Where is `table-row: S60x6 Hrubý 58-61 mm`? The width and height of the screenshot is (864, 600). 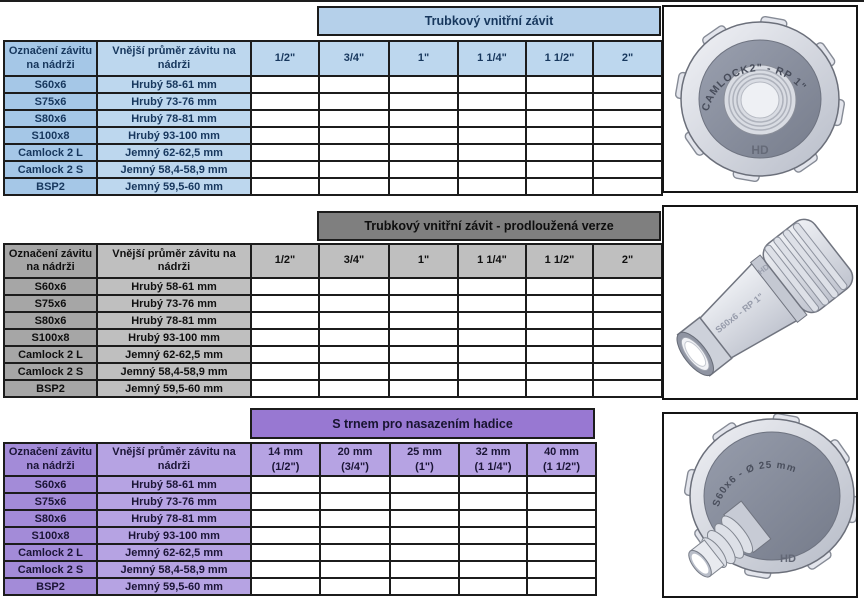
table-row: S60x6 Hrubý 58-61 mm is located at coordinates (333, 286).